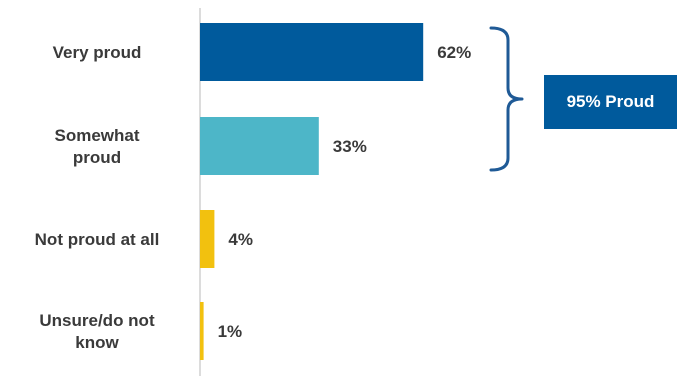 This screenshot has width=688, height=376. Describe the element at coordinates (97, 157) in the screenshot. I see `category-label-1-line-1: proud` at that location.